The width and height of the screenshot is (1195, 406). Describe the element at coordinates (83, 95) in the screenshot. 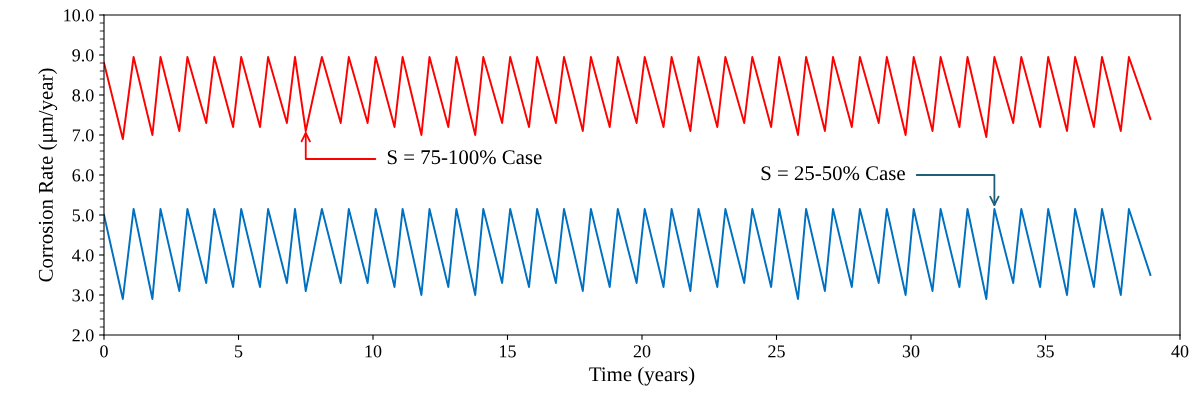

I see `y-tick-label: 8.0` at that location.